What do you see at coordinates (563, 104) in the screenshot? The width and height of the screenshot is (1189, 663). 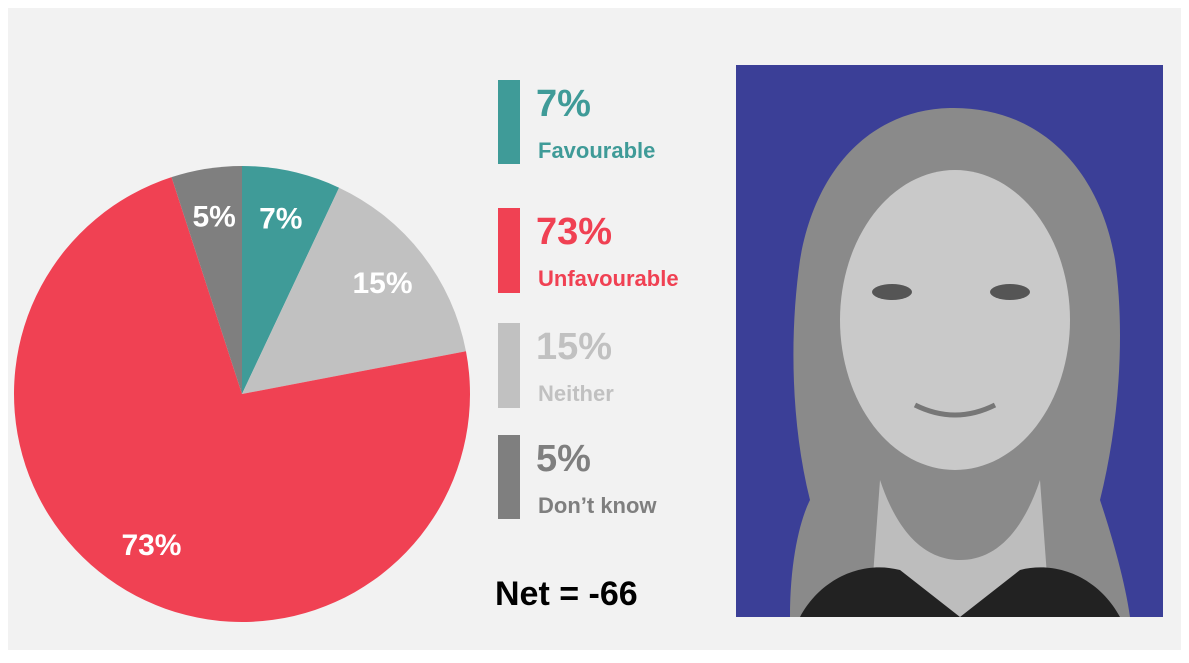 I see `legend-value: 7%` at bounding box center [563, 104].